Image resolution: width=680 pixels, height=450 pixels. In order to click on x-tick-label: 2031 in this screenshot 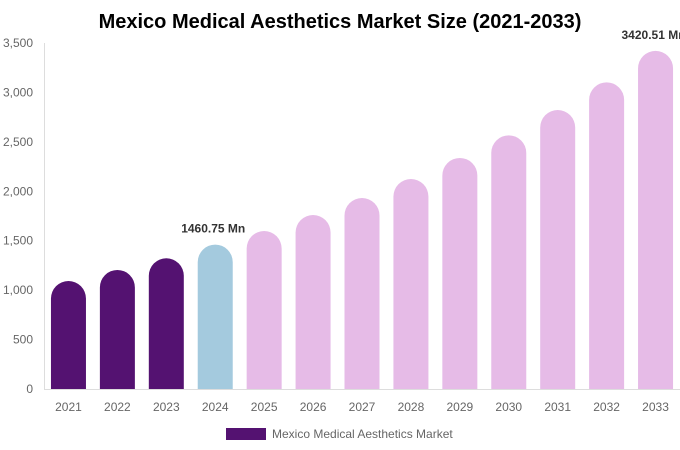, I will do `click(557, 407)`.